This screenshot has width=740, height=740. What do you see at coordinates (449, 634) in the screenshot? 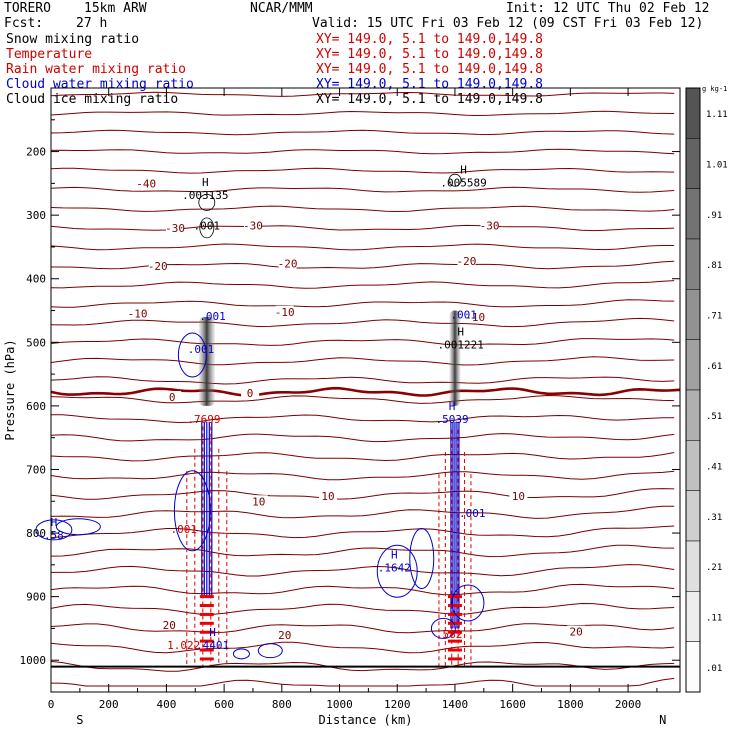
I see `annotation-value: .582` at bounding box center [449, 634].